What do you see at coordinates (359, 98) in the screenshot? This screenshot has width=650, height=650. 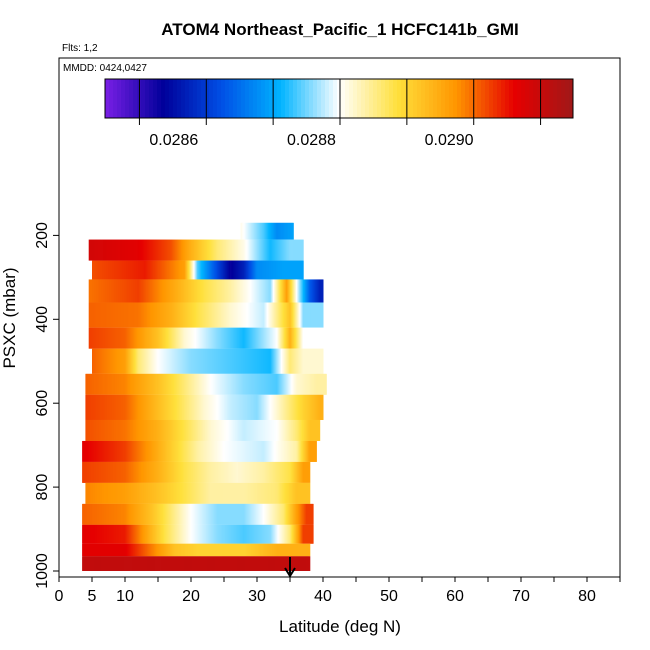 I see `colorbar-swatch` at bounding box center [359, 98].